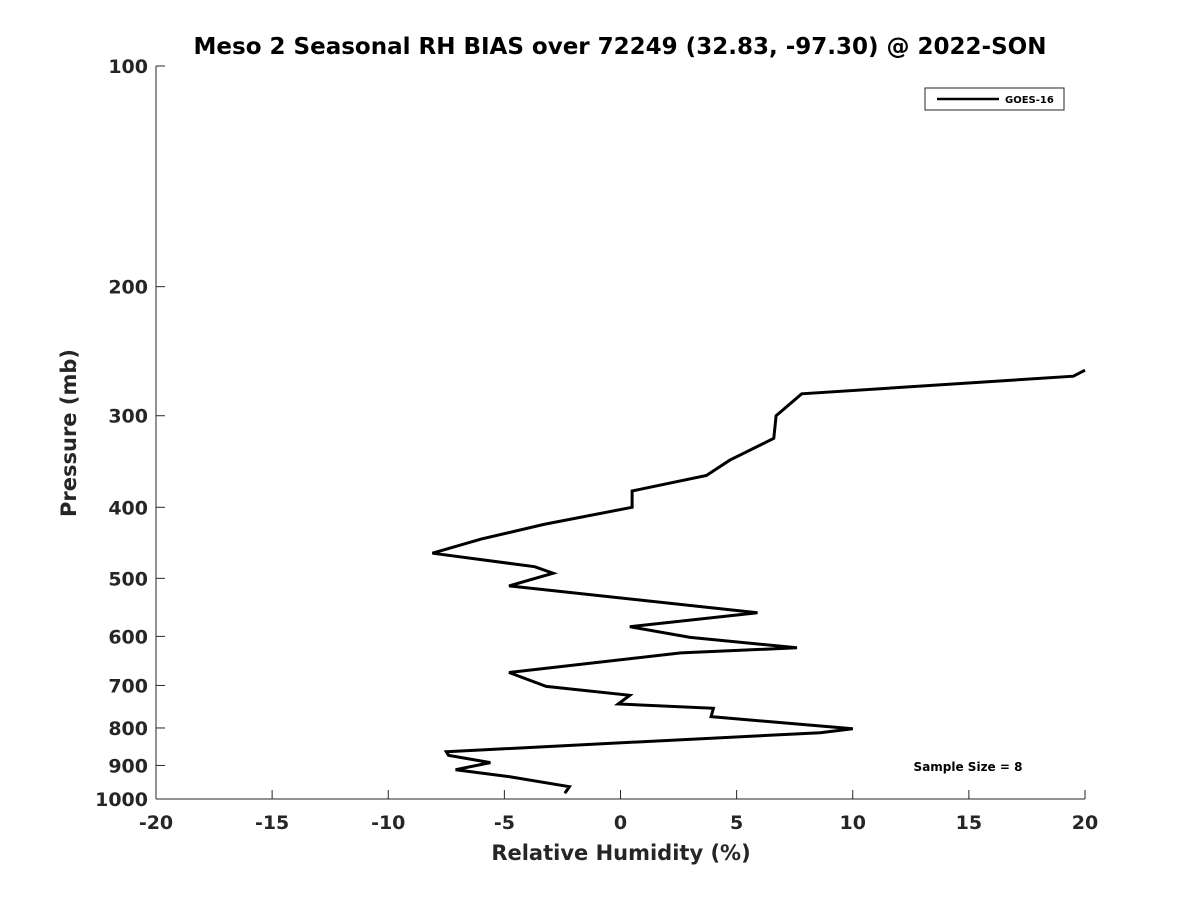 Image resolution: width=1200 pixels, height=900 pixels. I want to click on y-tick-label: 100, so click(128, 67).